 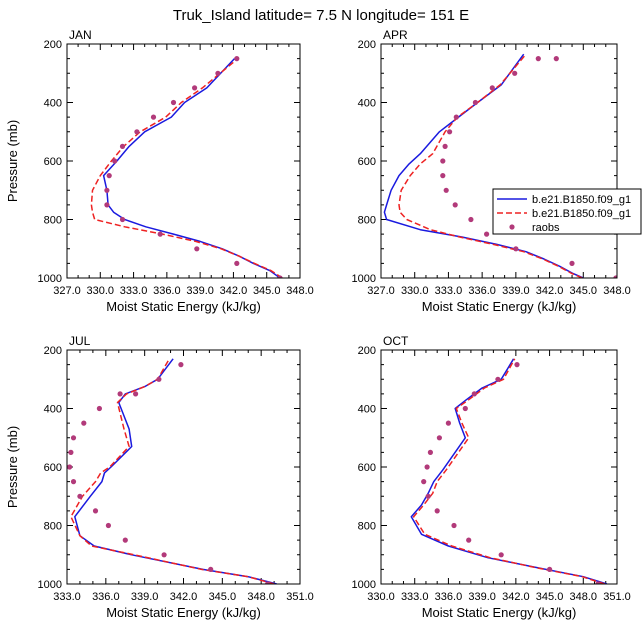 What do you see at coordinates (512, 227) in the screenshot?
I see `legend-marker` at bounding box center [512, 227].